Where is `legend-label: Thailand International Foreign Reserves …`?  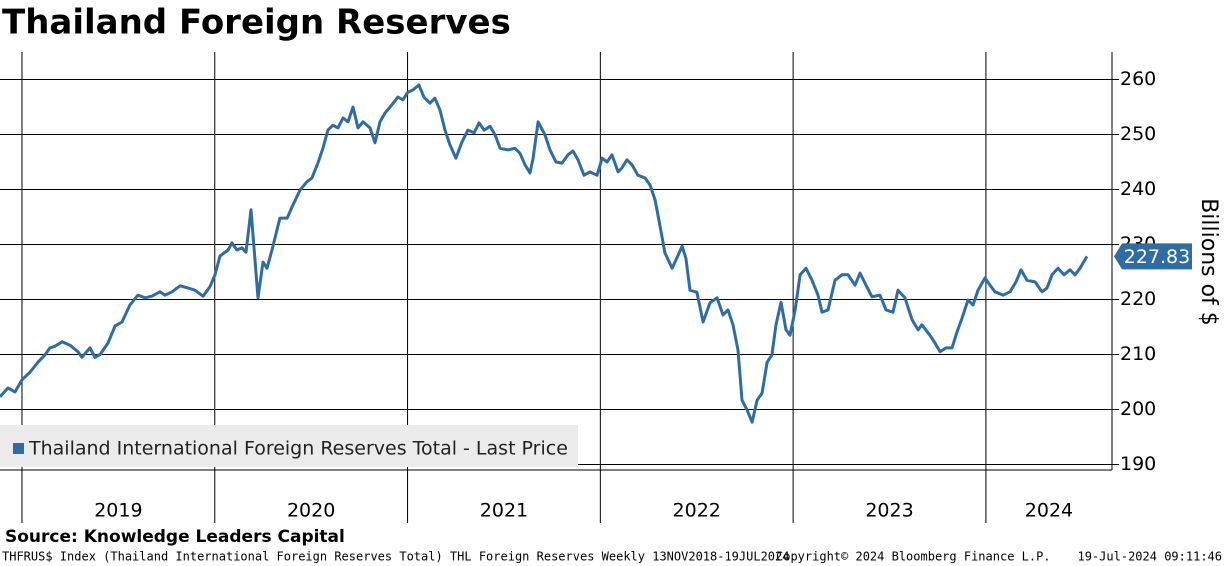
legend-label: Thailand International Foreign Reserves … is located at coordinates (298, 449).